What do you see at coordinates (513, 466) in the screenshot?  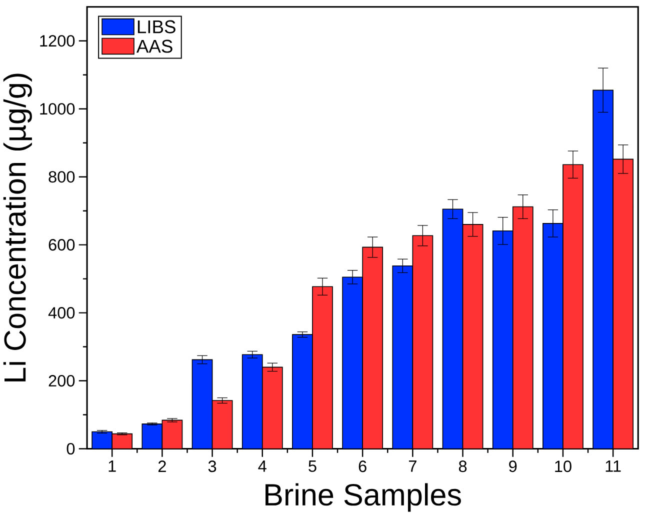 I see `x-tick-label: 9` at bounding box center [513, 466].